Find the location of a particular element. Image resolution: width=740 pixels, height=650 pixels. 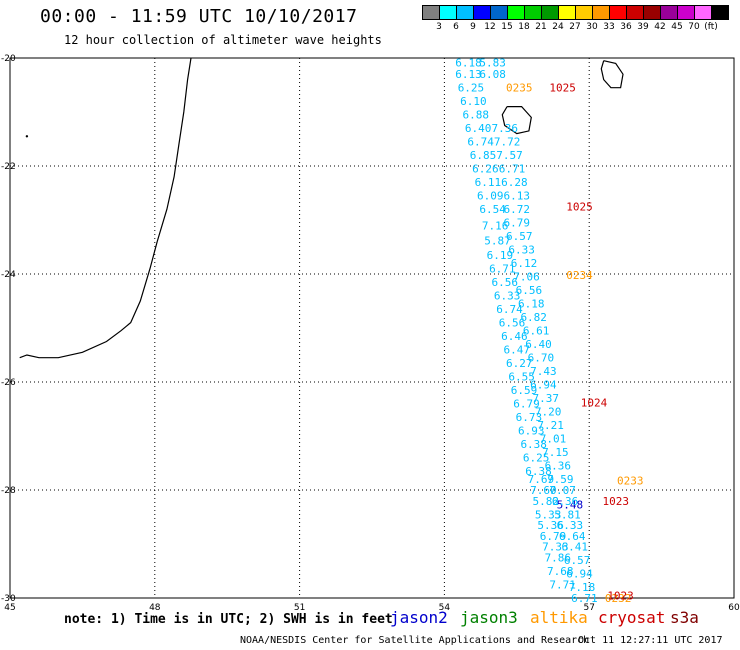

color-scale-label: 21 is located at coordinates (541, 27).